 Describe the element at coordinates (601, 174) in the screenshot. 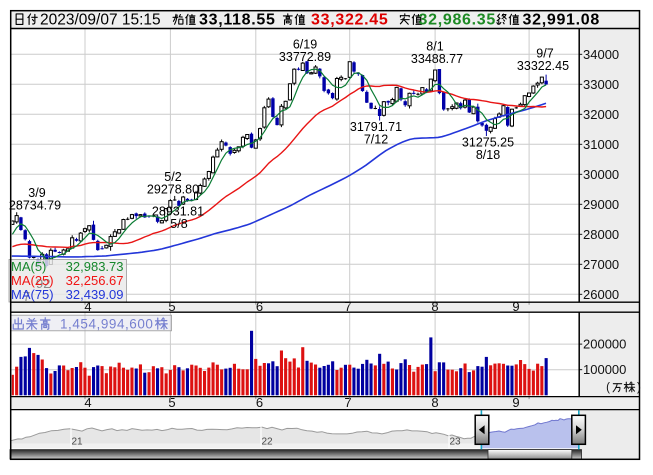

I see `svg-text: 30000` at that location.